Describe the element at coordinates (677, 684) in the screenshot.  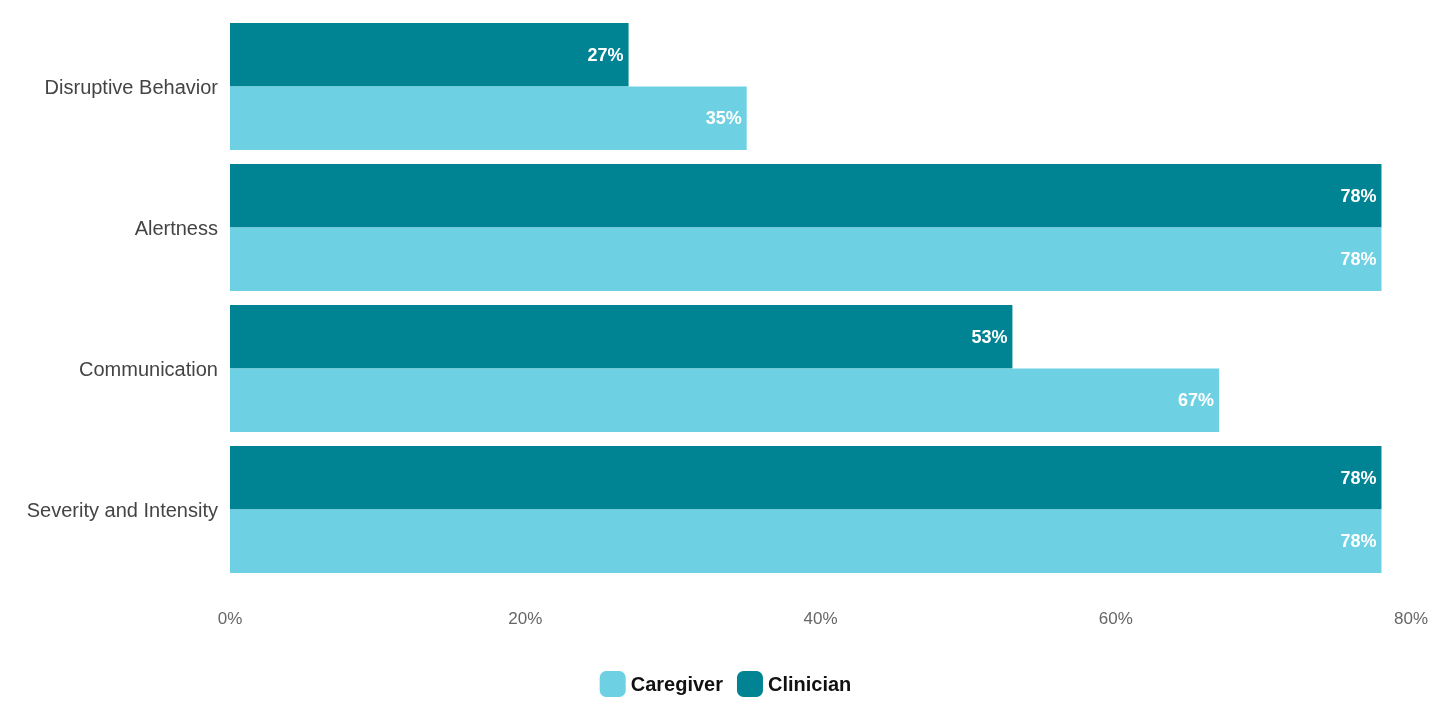
I see `legend-label: Caregiver` at that location.